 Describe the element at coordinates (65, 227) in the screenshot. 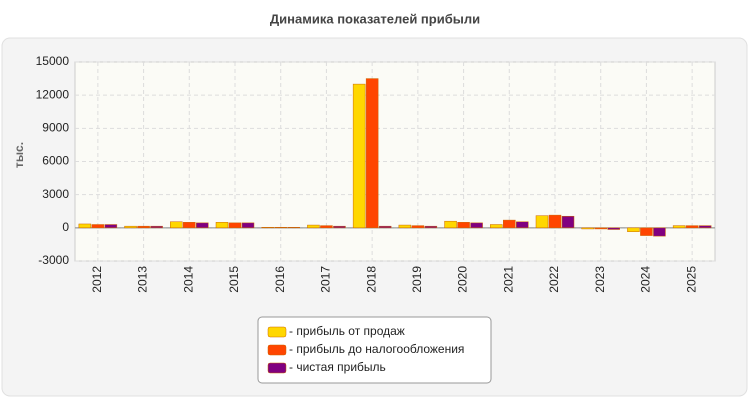

I see `y-tick-label: 0` at that location.